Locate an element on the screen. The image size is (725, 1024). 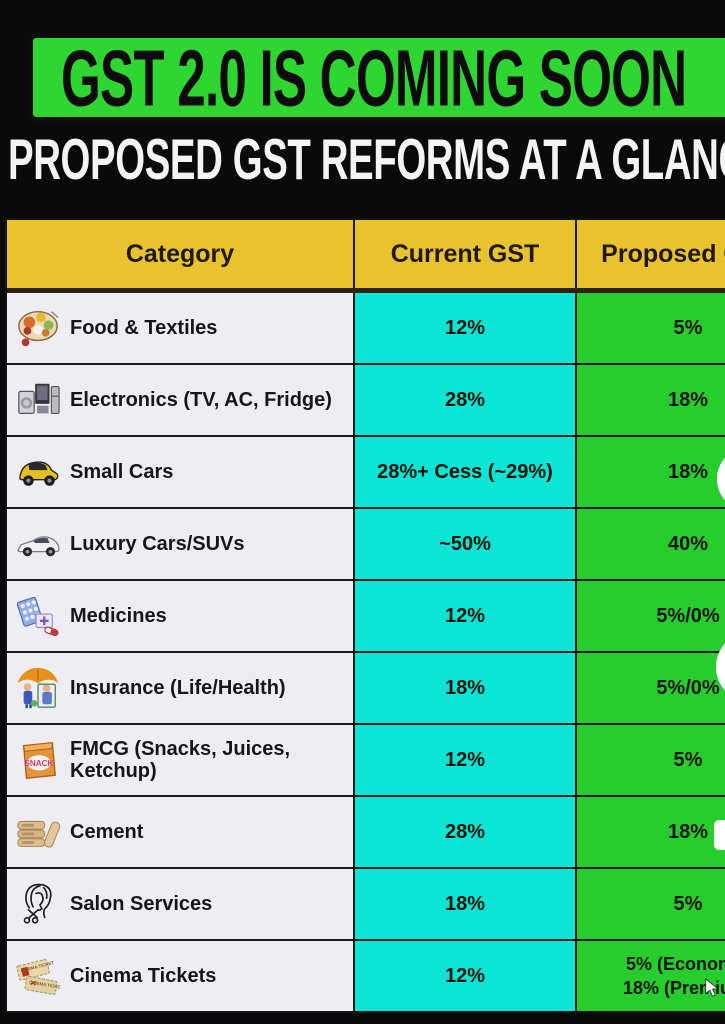
salon-icon is located at coordinates (38, 904).